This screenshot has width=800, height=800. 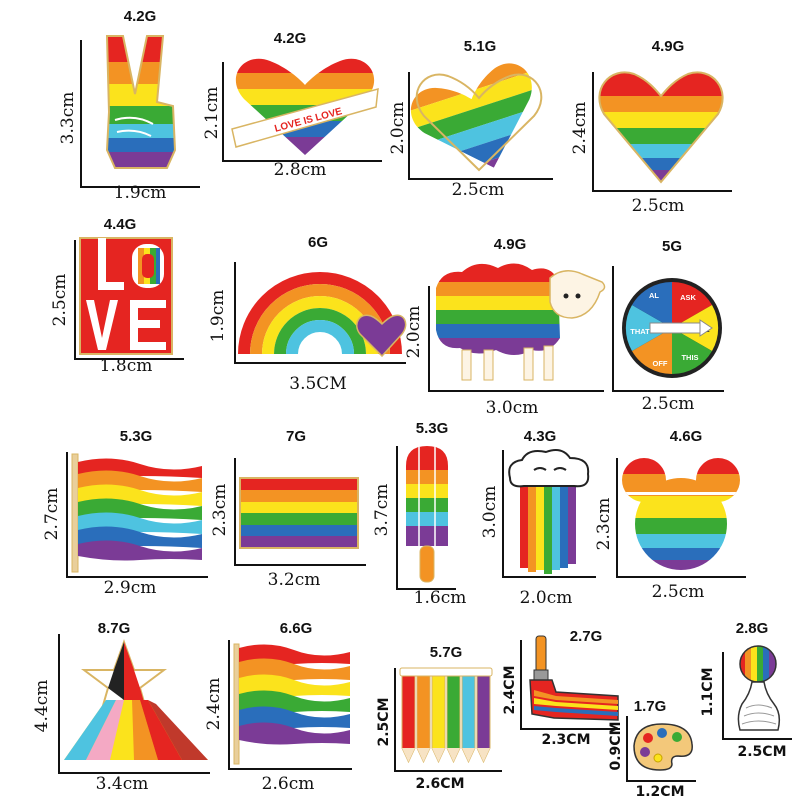 What do you see at coordinates (604, 524) in the screenshot?
I see `pin-height: 2.3cm` at bounding box center [604, 524].